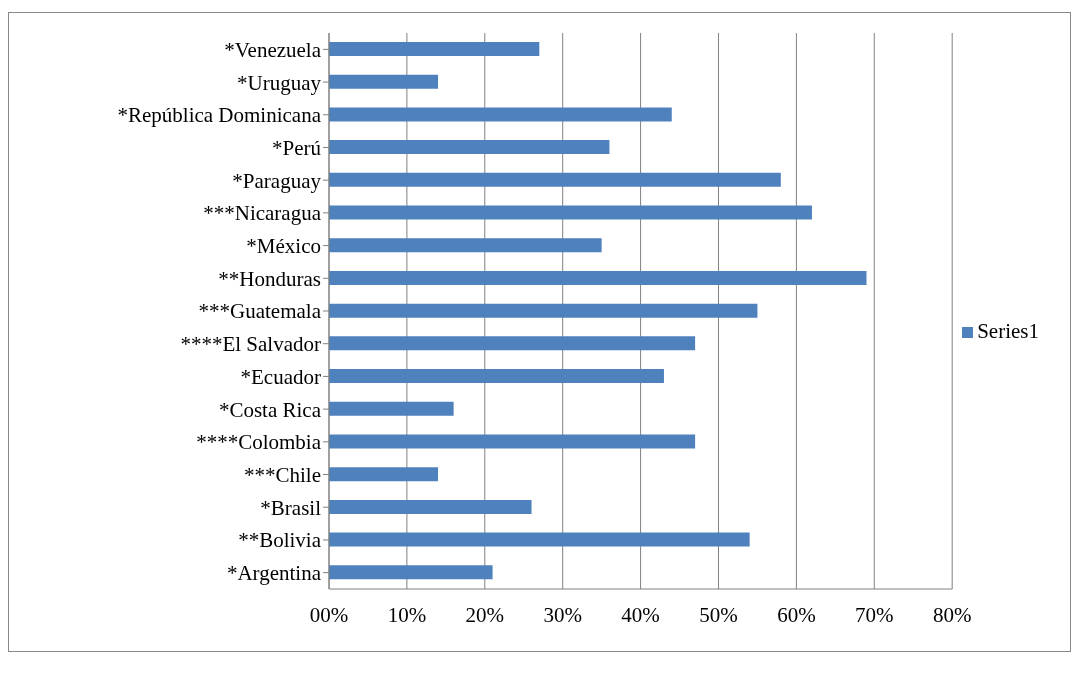 The height and width of the screenshot is (674, 1079). What do you see at coordinates (407, 614) in the screenshot?
I see `x-tick-label: 10%` at bounding box center [407, 614].